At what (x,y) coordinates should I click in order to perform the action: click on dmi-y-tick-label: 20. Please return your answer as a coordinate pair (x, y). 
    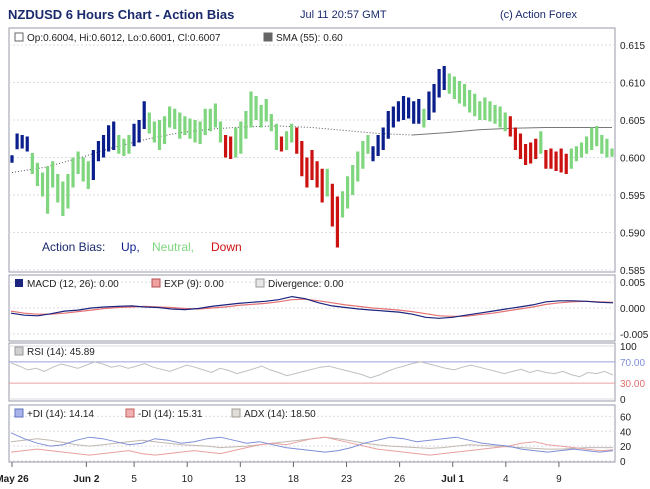
    Looking at the image, I should click on (626, 447).